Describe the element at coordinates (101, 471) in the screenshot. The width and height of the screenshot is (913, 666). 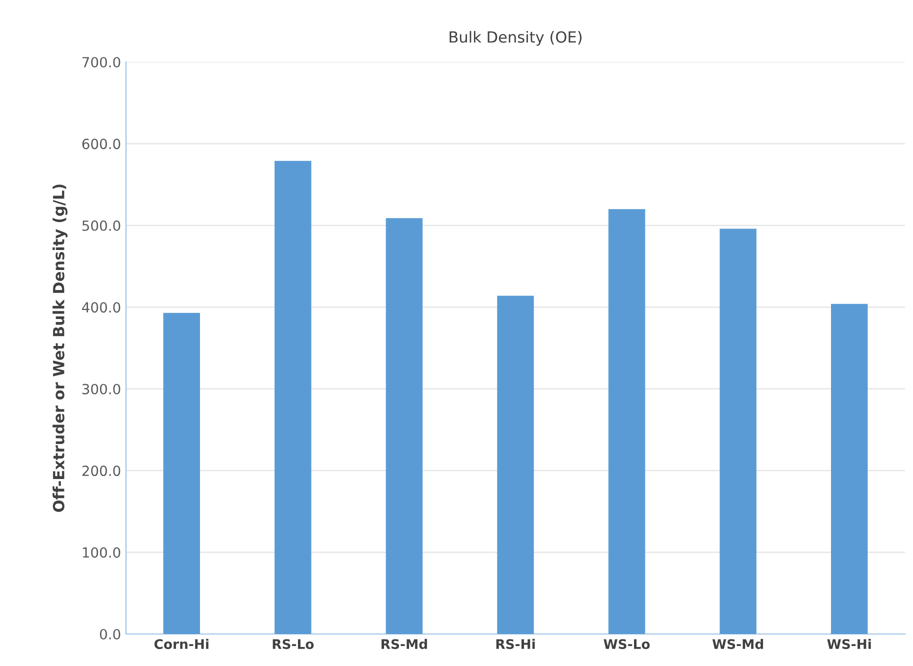
I see `y-tick-label: 200.0` at that location.